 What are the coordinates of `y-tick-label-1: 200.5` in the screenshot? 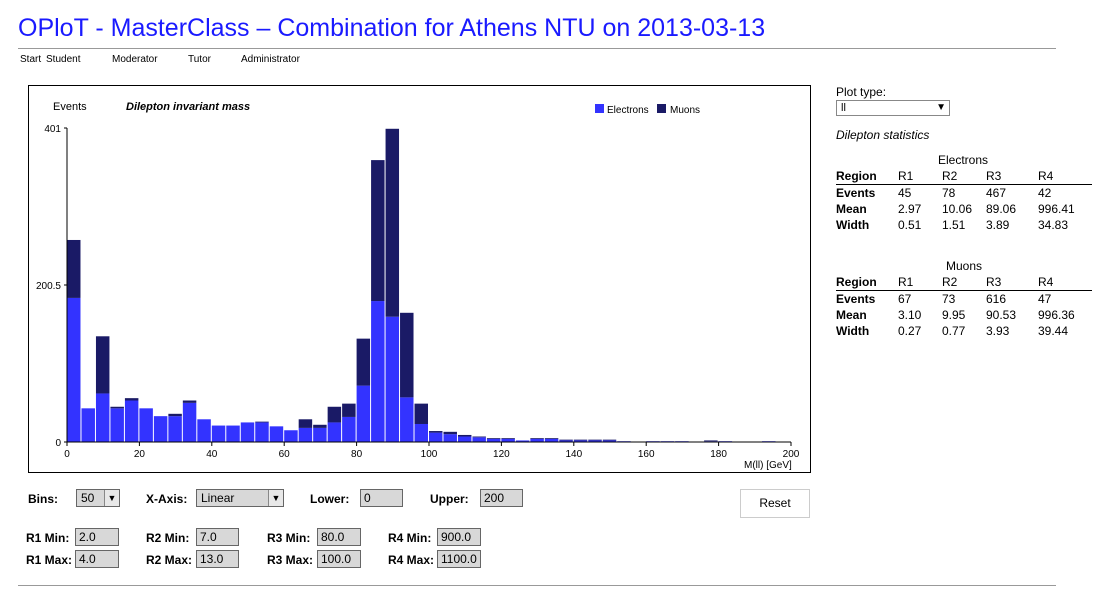 It's located at (48, 286).